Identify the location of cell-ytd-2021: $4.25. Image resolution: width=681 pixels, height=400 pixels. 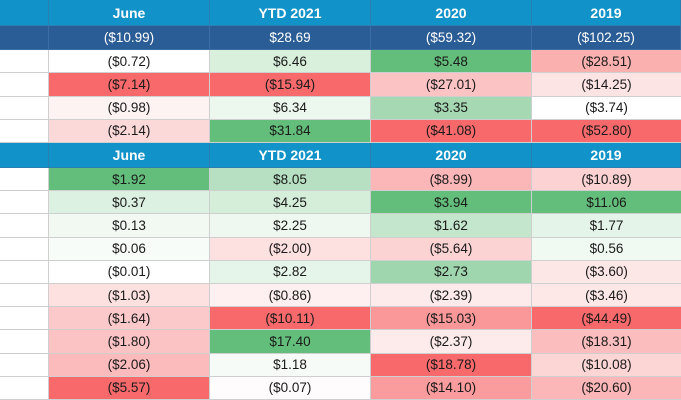
(290, 203).